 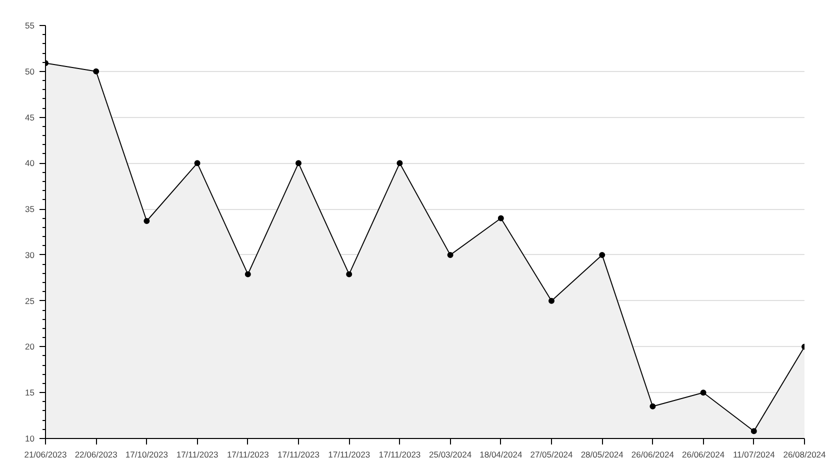 I want to click on x-tick-label: 28/05/2024, so click(x=602, y=455).